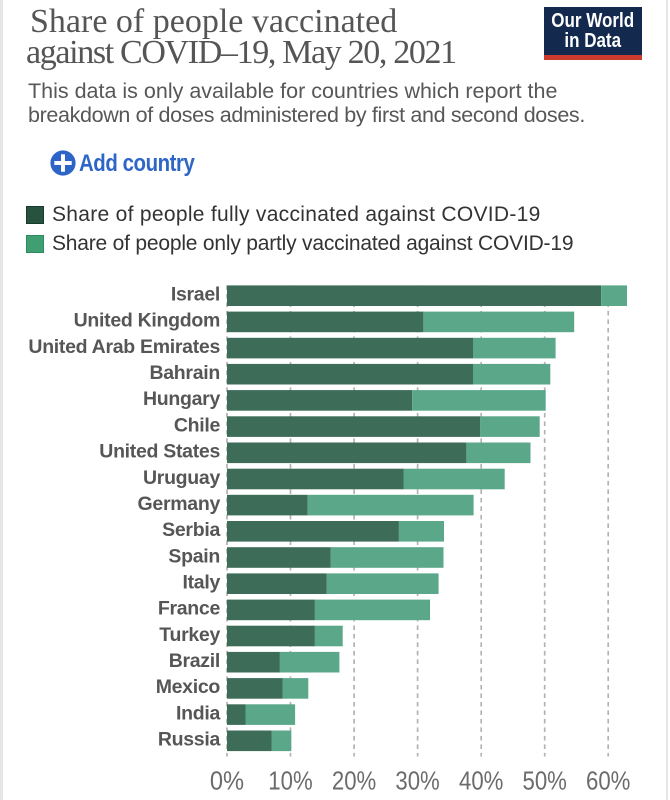 The height and width of the screenshot is (800, 670). What do you see at coordinates (189, 635) in the screenshot?
I see `svg-text: Turkey` at bounding box center [189, 635].